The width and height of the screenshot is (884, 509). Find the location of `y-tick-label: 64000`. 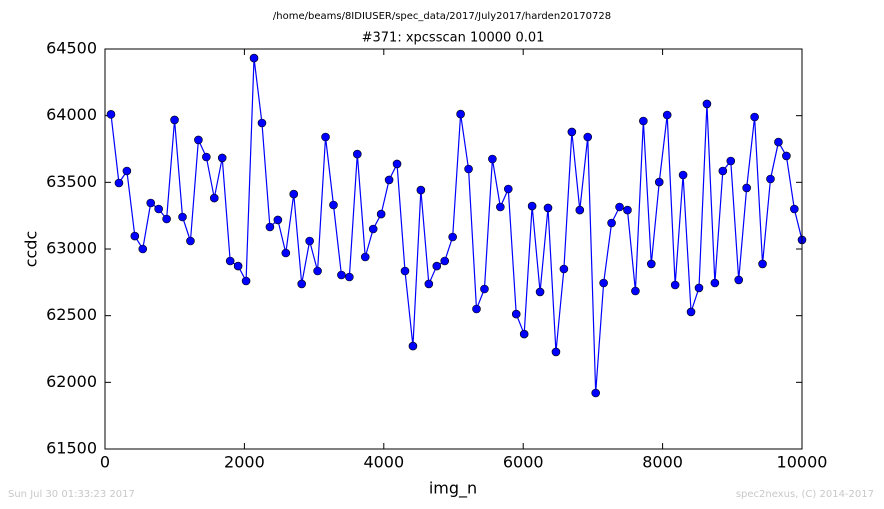

y-tick-label: 64000 is located at coordinates (71, 114).